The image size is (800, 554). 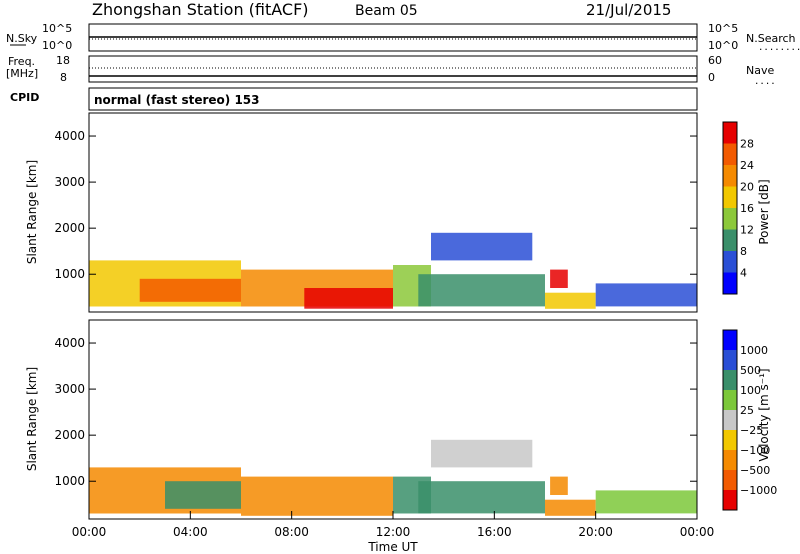 I want to click on power-colorbar-tick-0: 4, so click(x=743, y=273).